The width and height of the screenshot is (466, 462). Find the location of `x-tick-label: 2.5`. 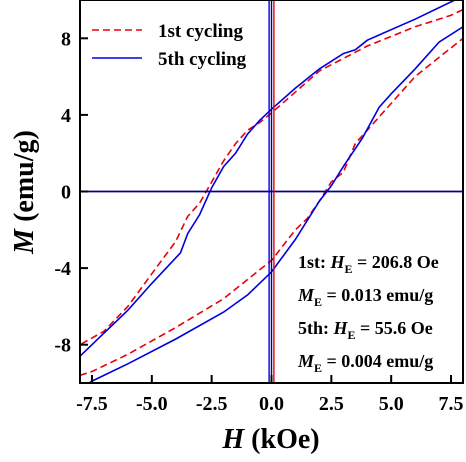

x-tick-label: 2.5 is located at coordinates (331, 404).